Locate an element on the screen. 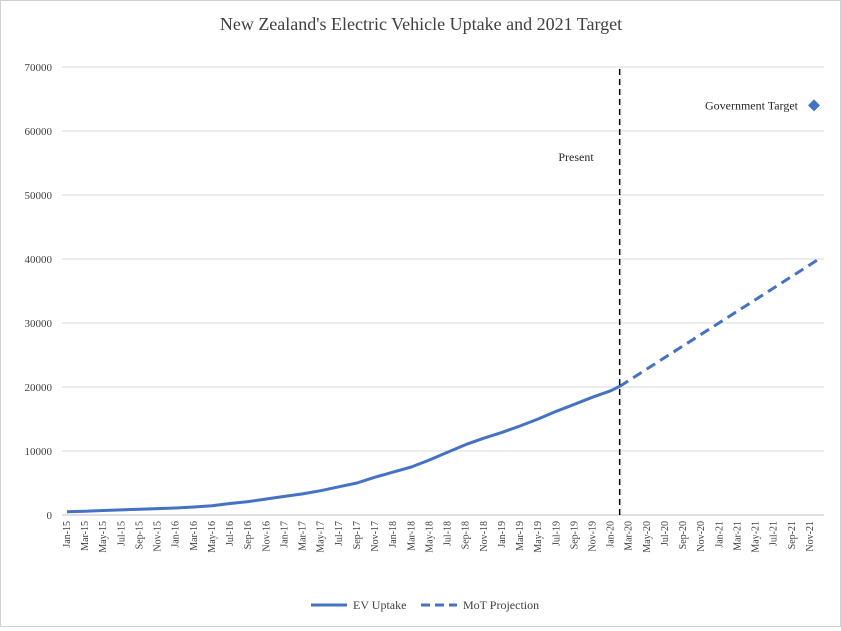  x-tick-label: Jan-21 is located at coordinates (719, 534).